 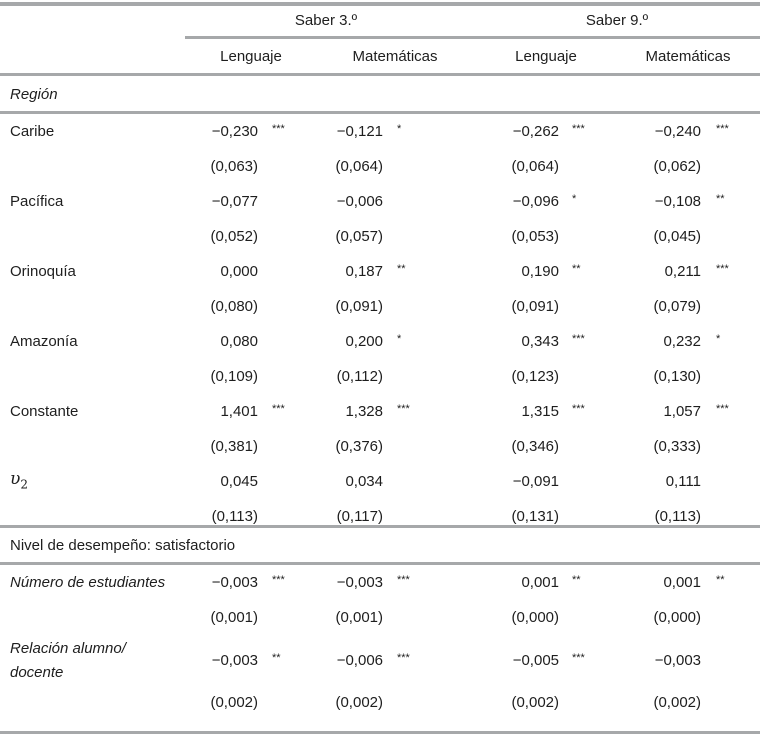 What do you see at coordinates (540, 411) in the screenshot?
I see `coefficient: 1,315` at bounding box center [540, 411].